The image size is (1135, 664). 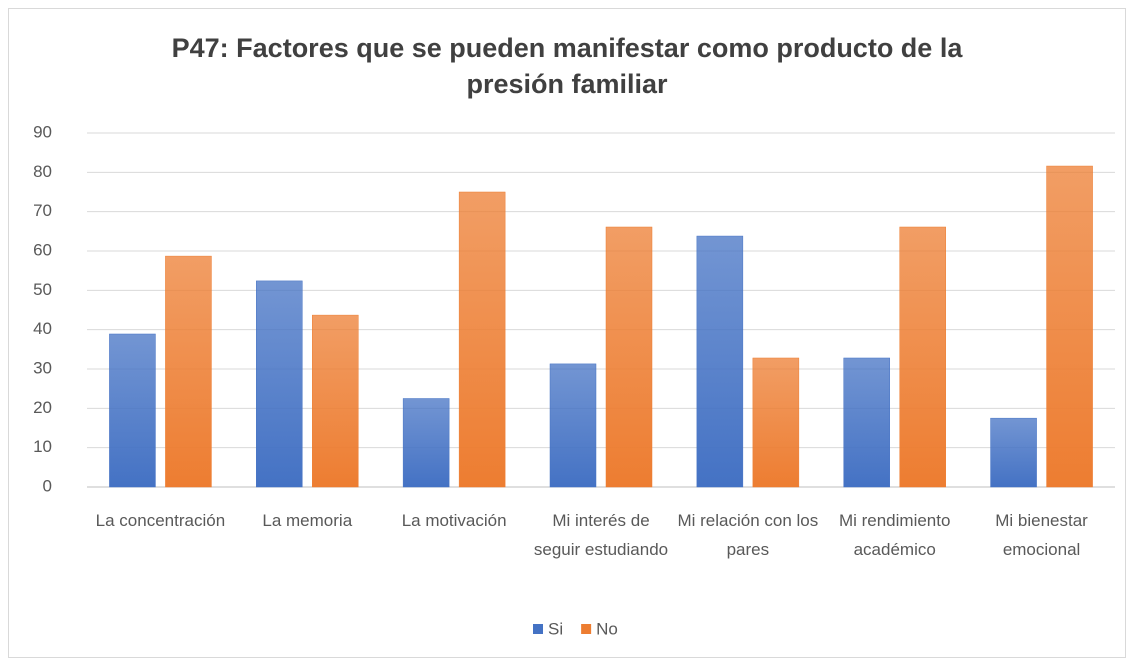 I want to click on y-tick-label: 50, so click(x=42, y=289).